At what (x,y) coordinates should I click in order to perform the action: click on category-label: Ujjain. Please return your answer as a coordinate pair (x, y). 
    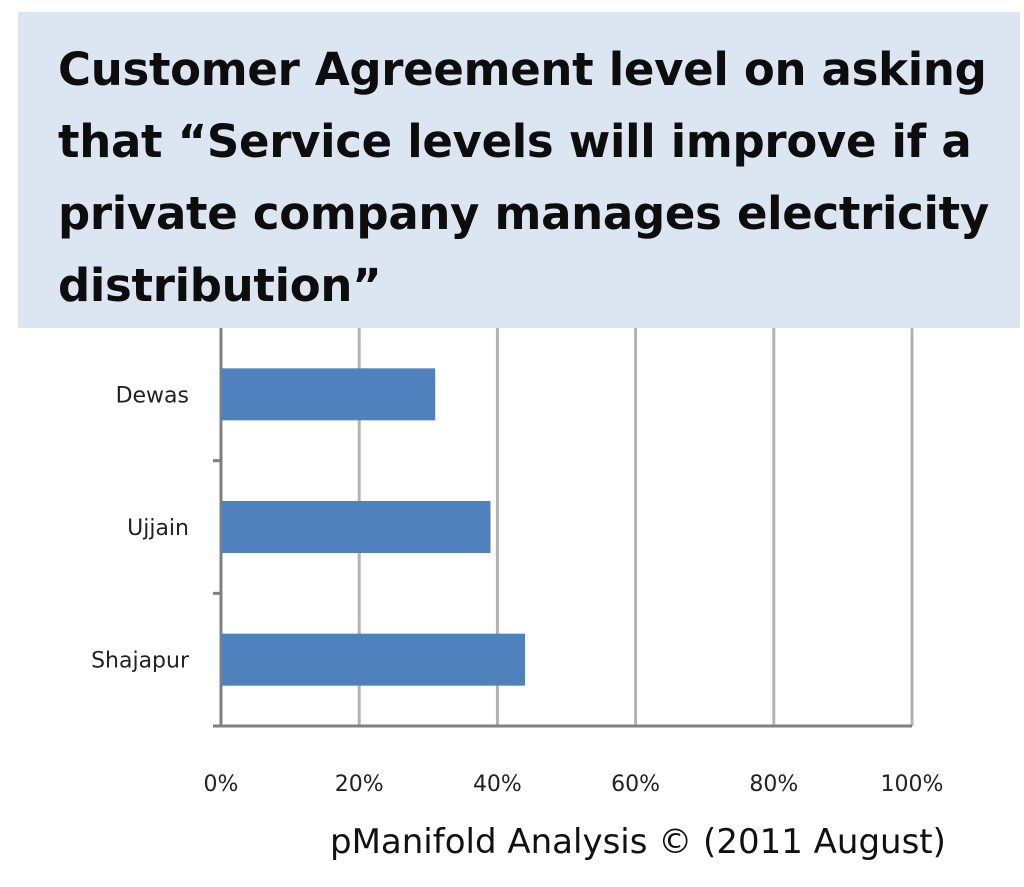
    Looking at the image, I should click on (158, 528).